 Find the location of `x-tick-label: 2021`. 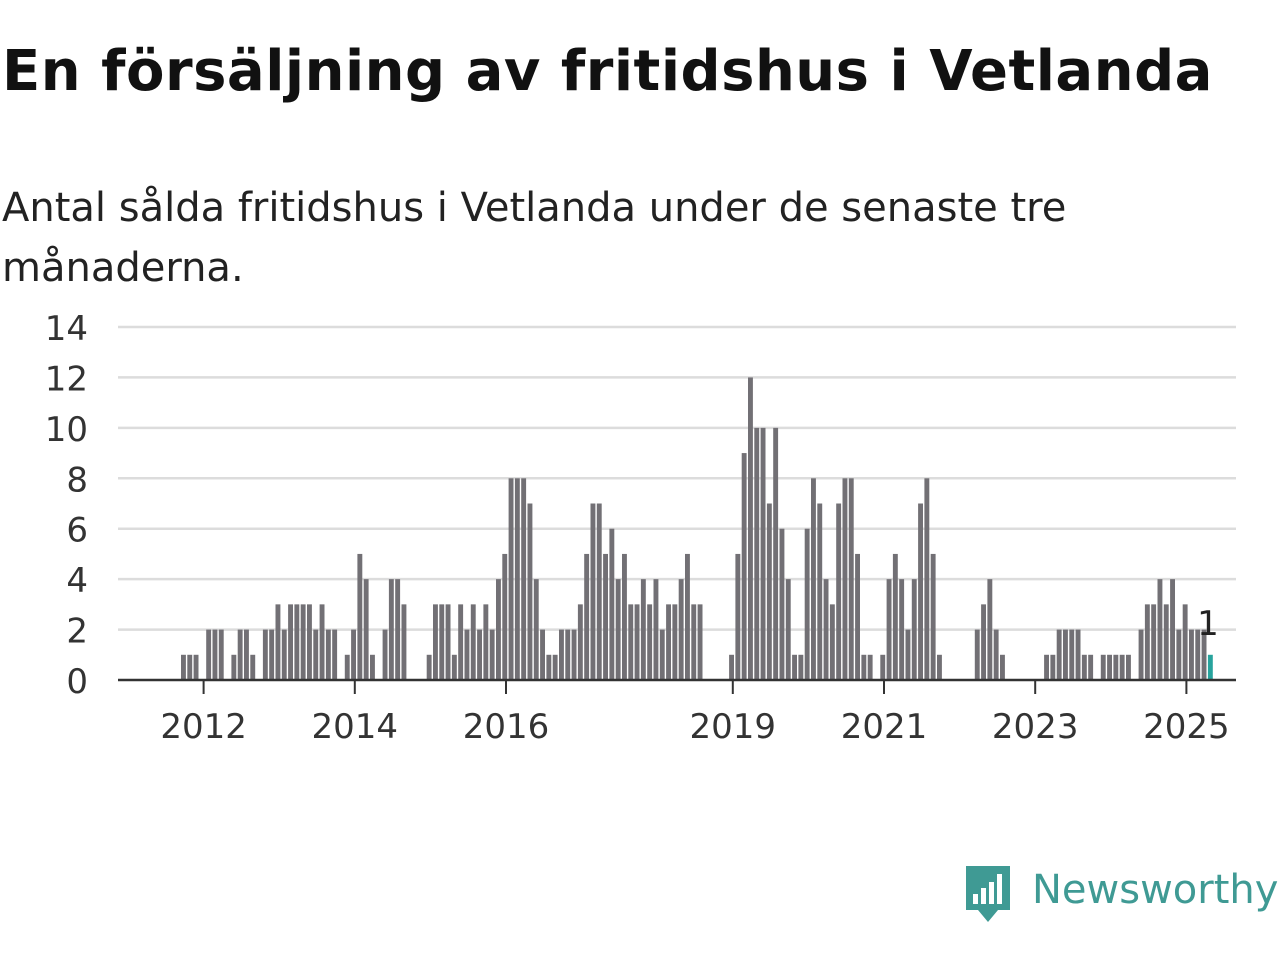

x-tick-label: 2021 is located at coordinates (884, 727).